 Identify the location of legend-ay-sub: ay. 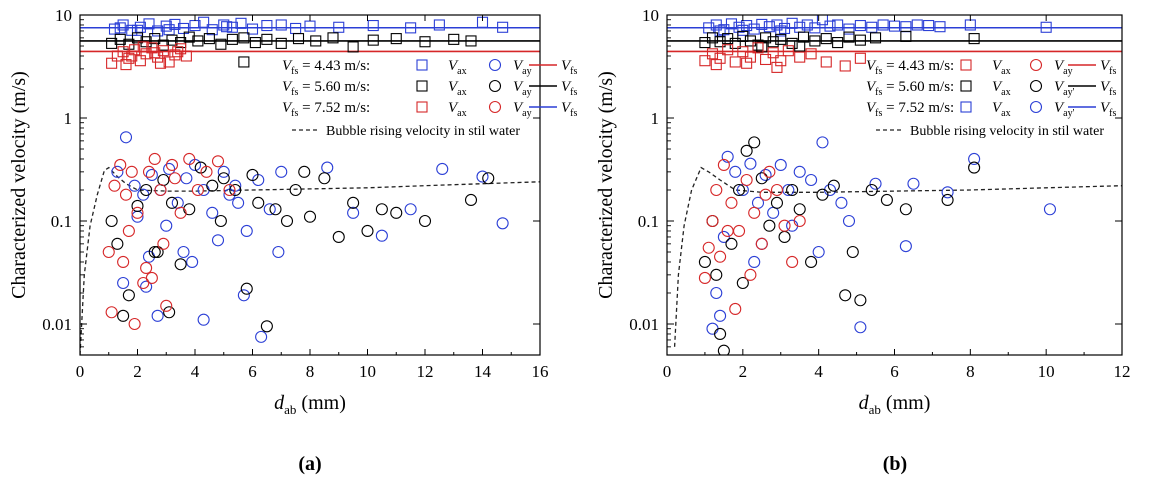
(526, 71).